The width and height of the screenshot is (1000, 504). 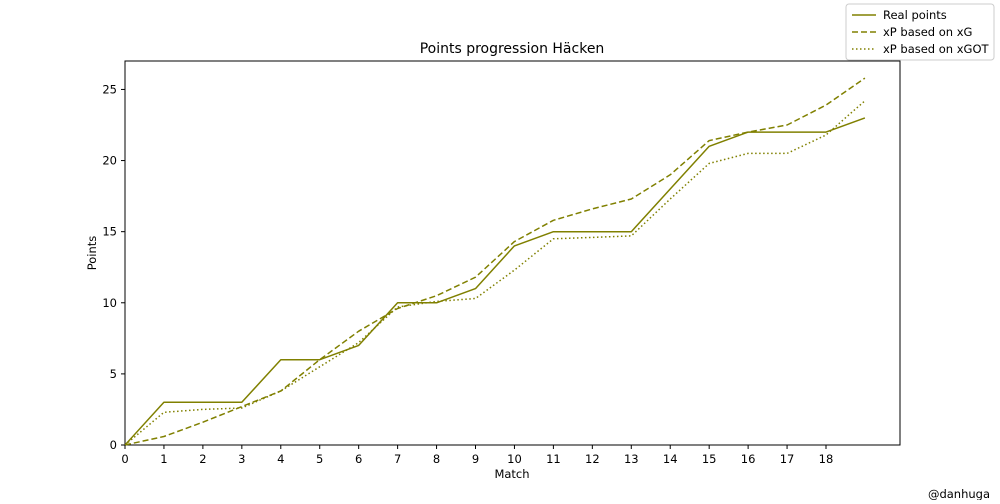 What do you see at coordinates (92, 253) in the screenshot?
I see `y-axis-label: Points` at bounding box center [92, 253].